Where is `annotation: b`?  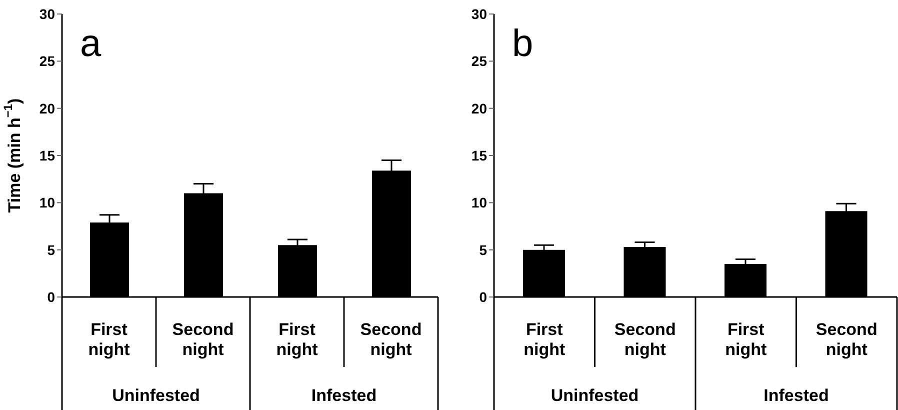
annotation: b is located at coordinates (523, 44).